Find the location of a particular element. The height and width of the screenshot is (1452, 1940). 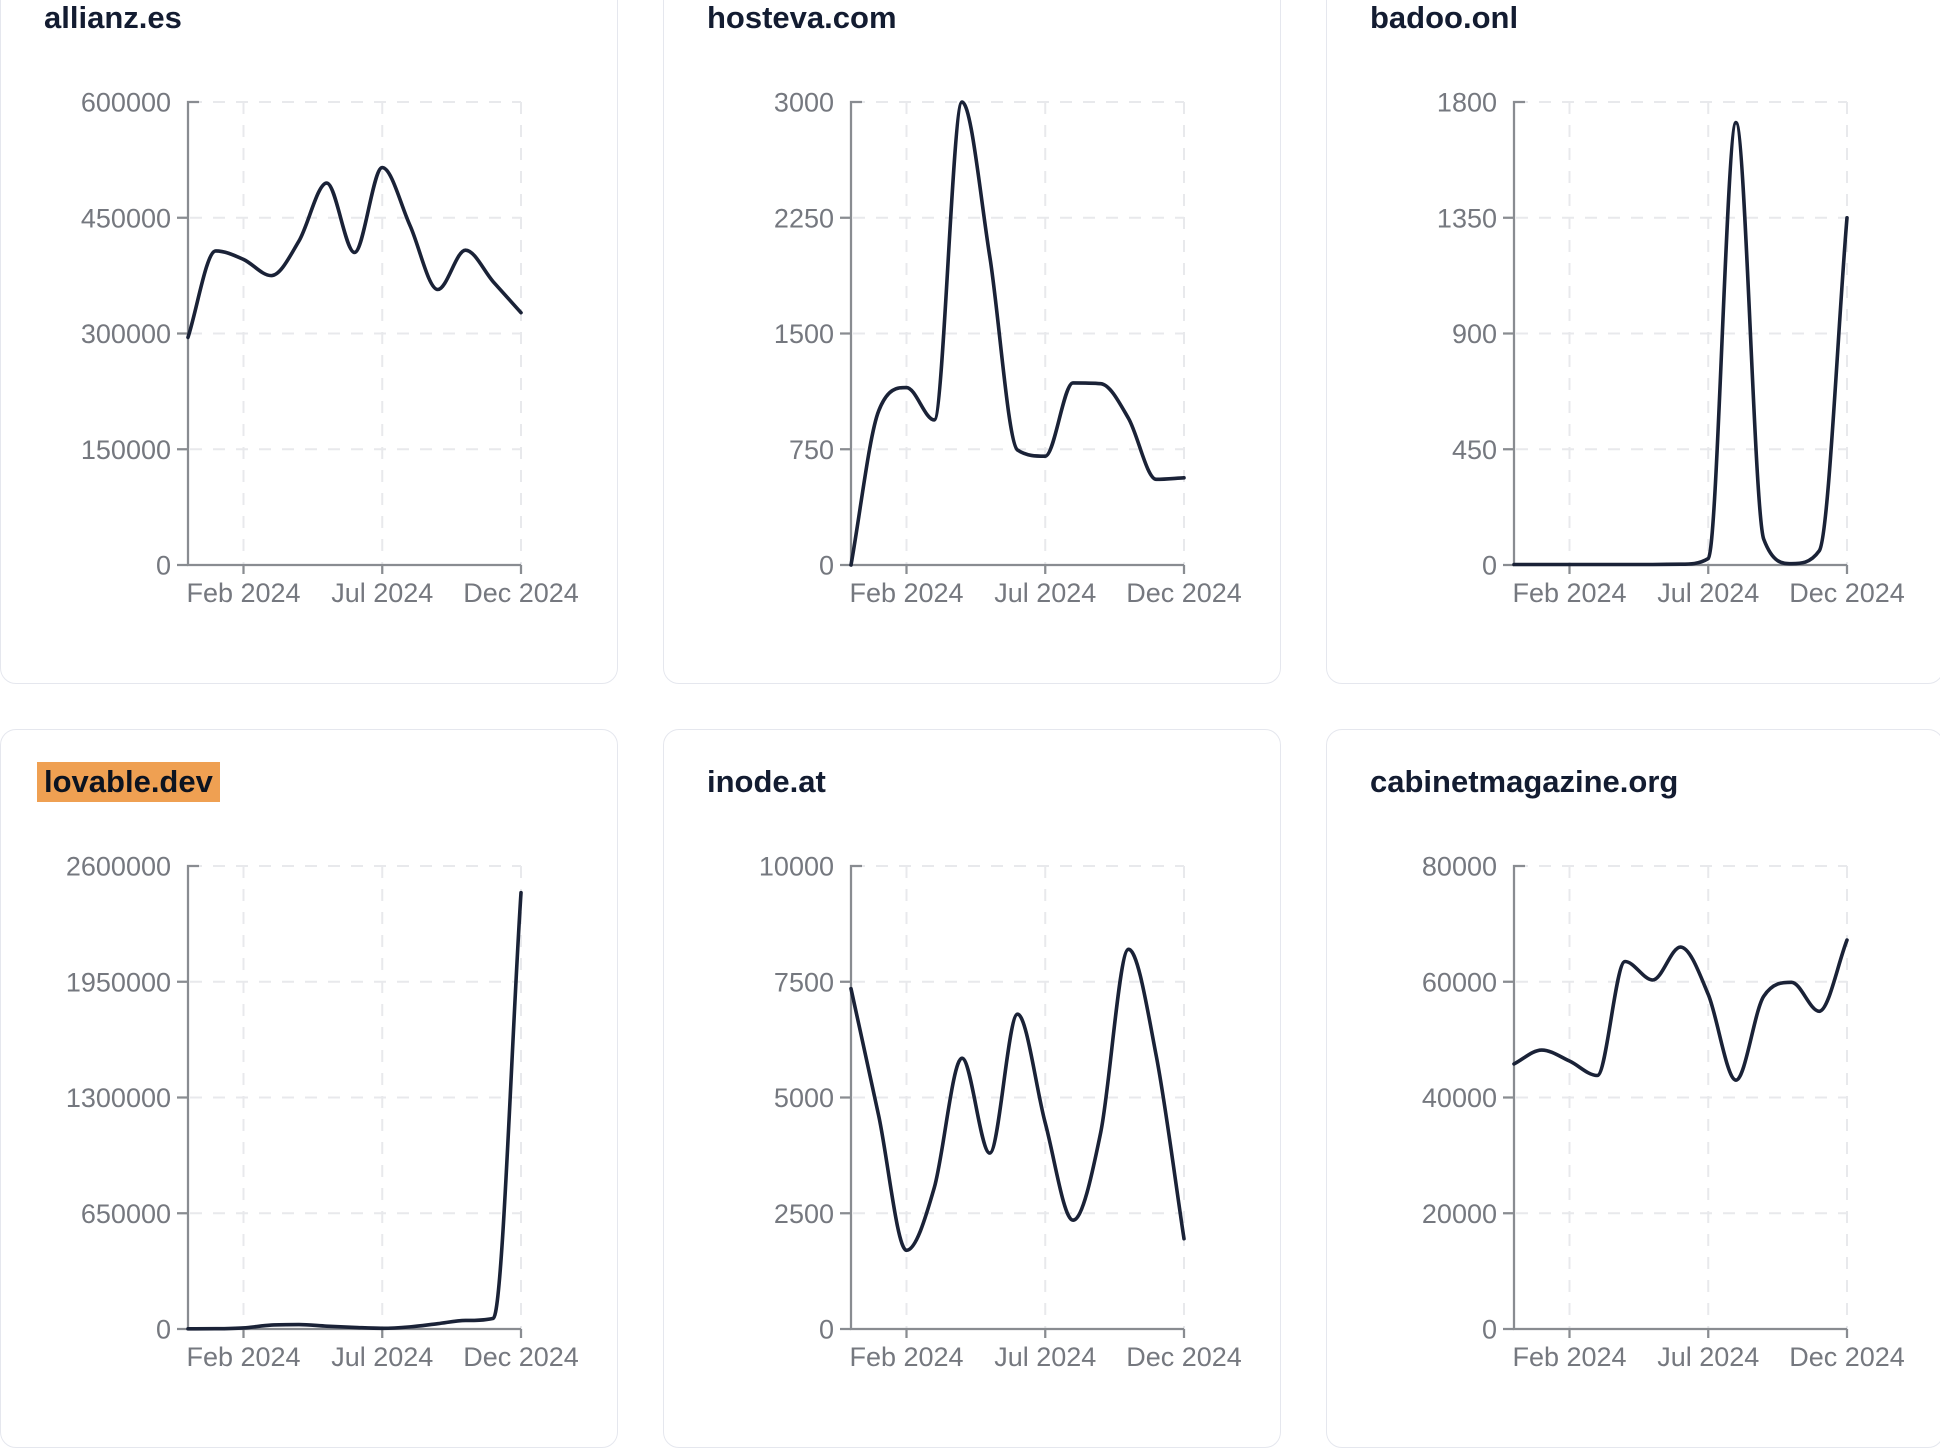

chart-title: cabinetmagazine.org is located at coordinates (1524, 781).